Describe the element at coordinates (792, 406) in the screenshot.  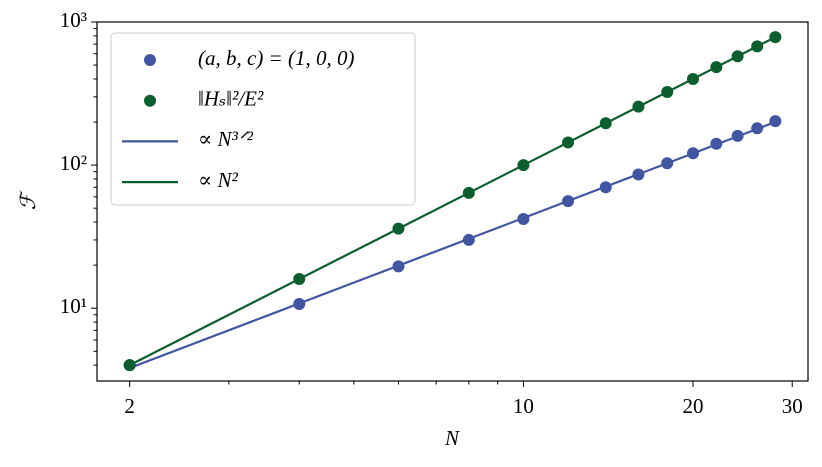
I see `x-tick-label: 30` at that location.